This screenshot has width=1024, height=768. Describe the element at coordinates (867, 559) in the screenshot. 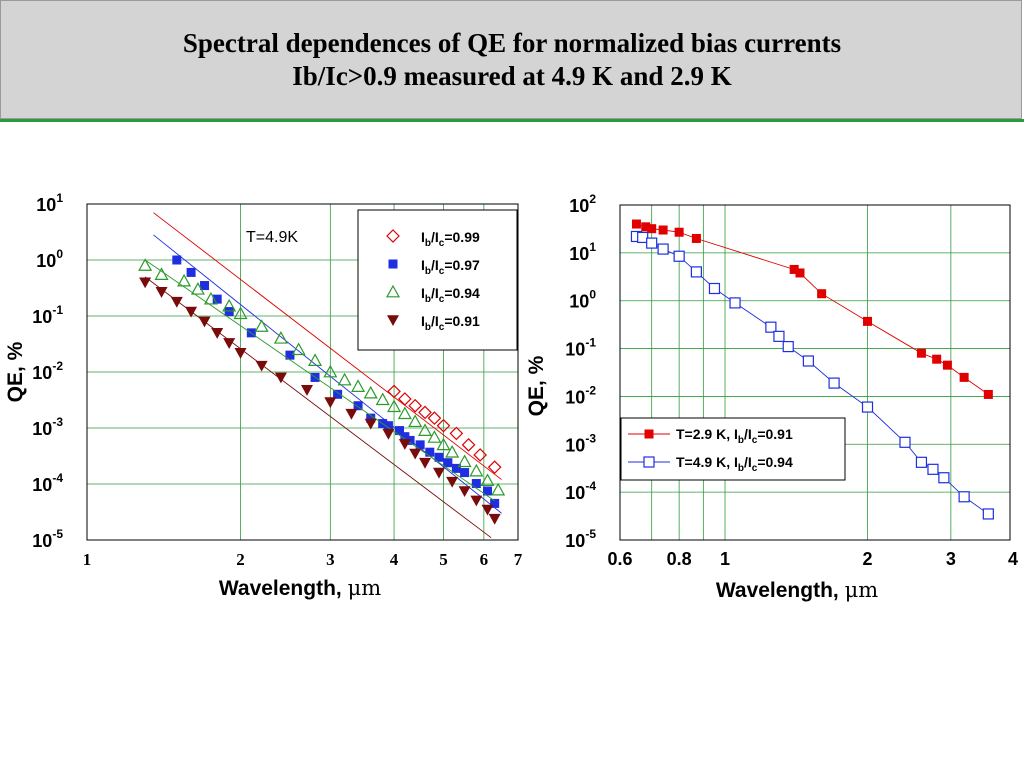

I see `right-x-tick-label: 2` at that location.